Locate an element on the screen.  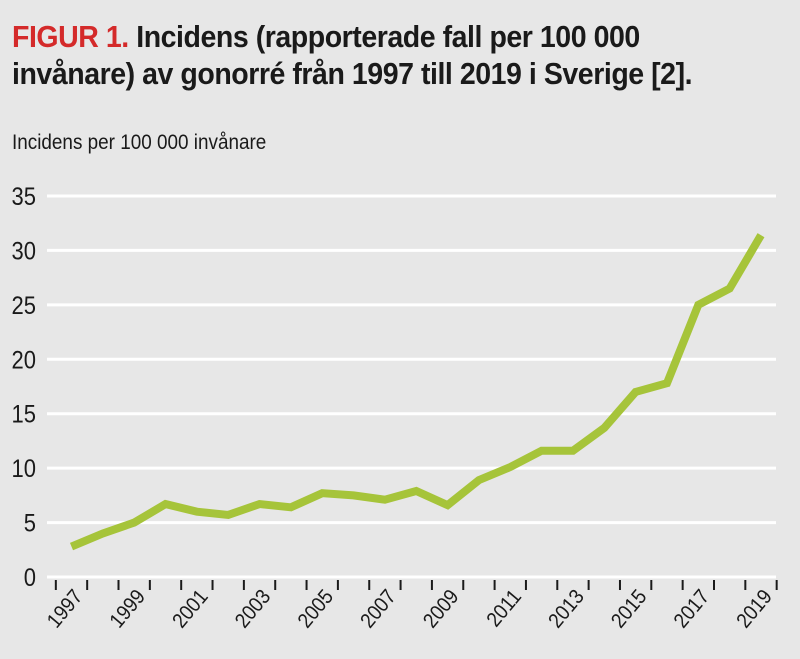
x-tick-label: 2007 is located at coordinates (378, 609).